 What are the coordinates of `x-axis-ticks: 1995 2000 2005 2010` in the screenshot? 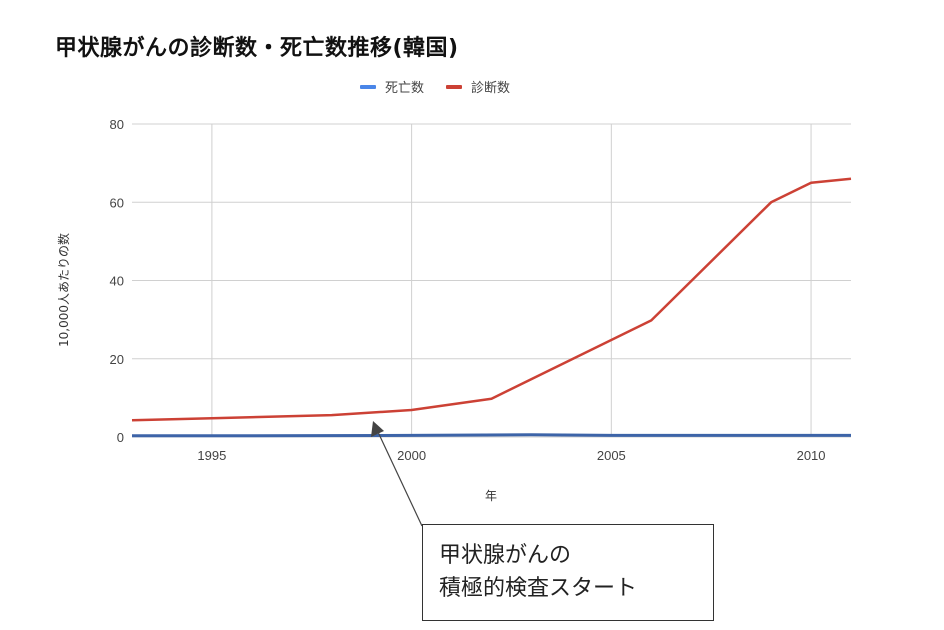 It's located at (511, 455).